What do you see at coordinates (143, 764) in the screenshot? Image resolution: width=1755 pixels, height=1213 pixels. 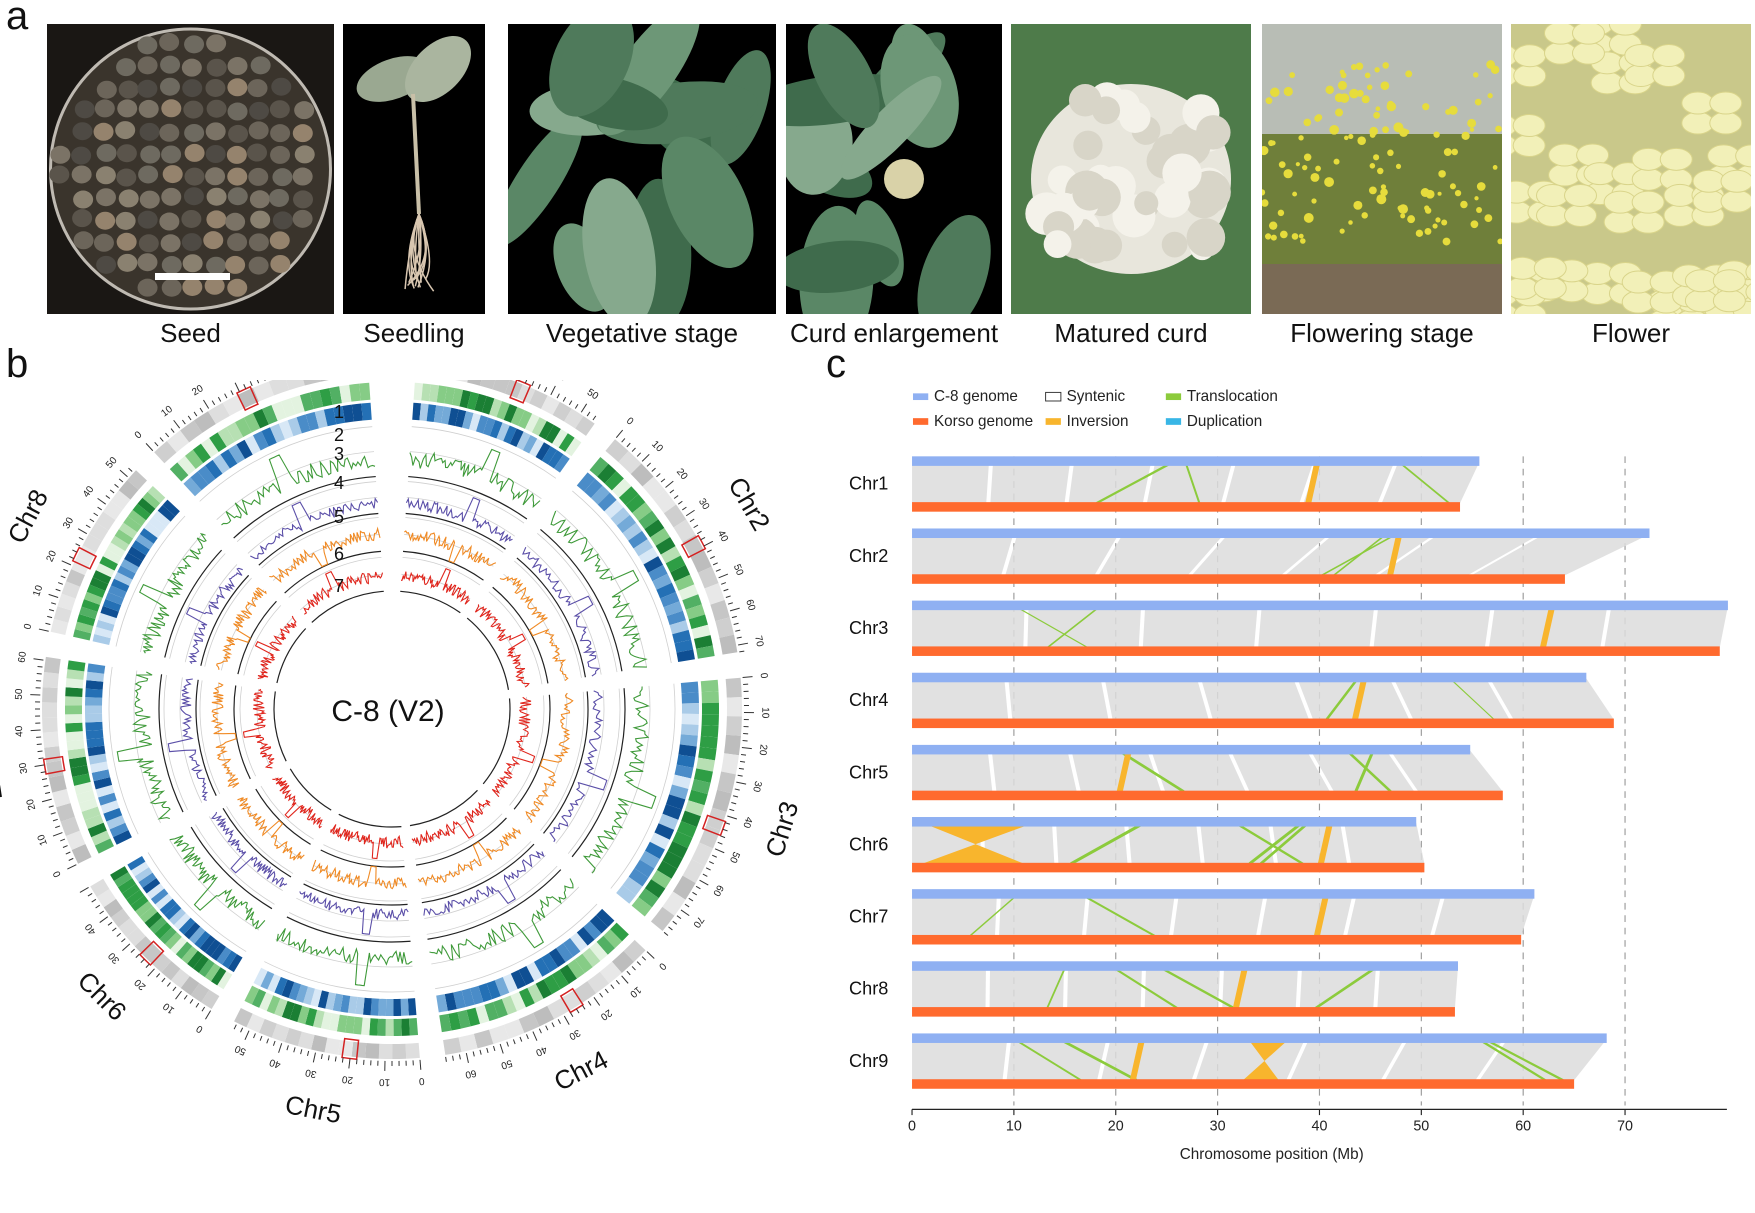 I see `circos-chr7: 0 10 20 30 40 50 60 Chr7` at bounding box center [143, 764].